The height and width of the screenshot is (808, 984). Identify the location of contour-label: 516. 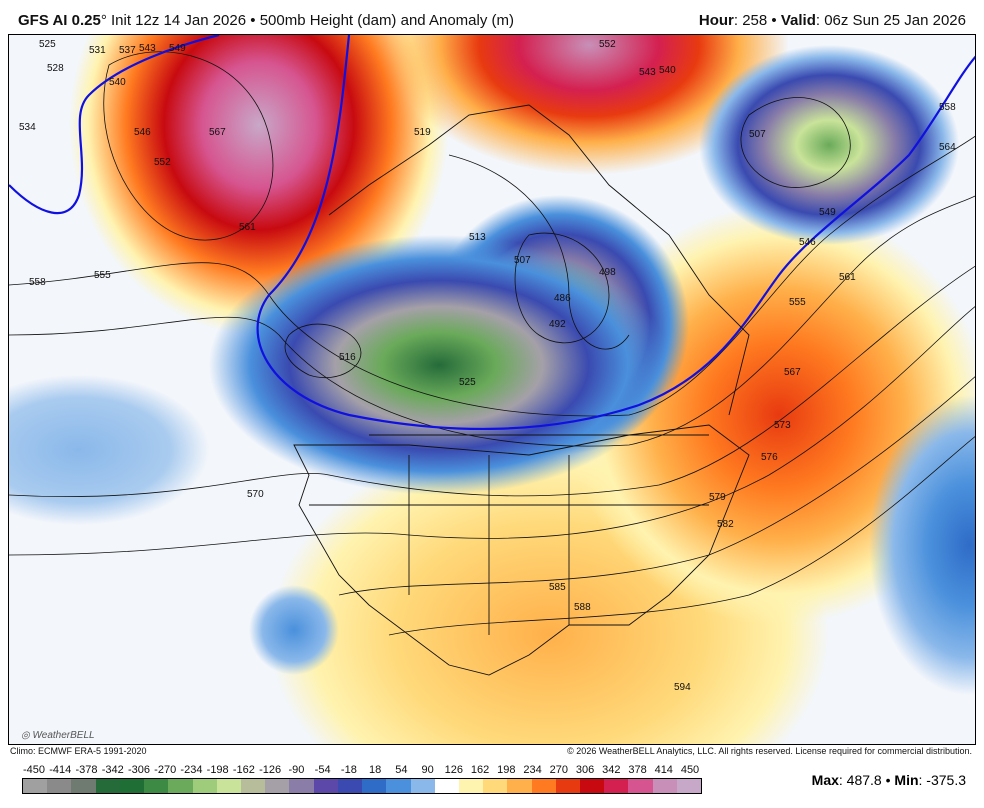
(347, 357).